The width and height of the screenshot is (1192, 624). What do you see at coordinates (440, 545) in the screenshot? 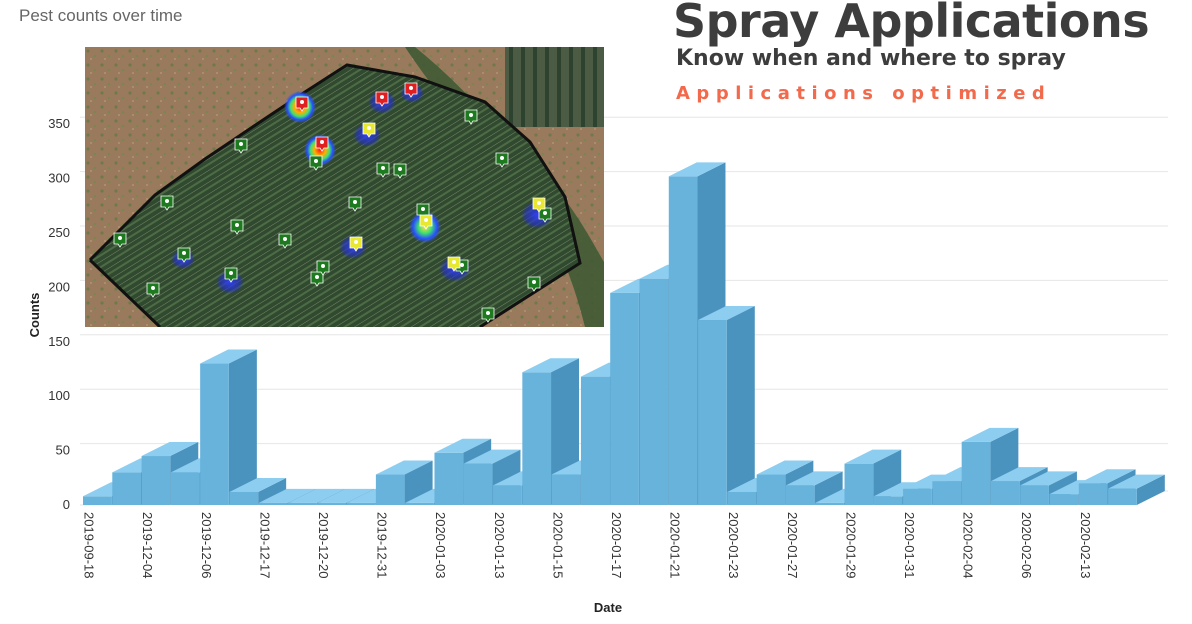
I see `x-tick-label: 2020-01-03` at bounding box center [440, 545].